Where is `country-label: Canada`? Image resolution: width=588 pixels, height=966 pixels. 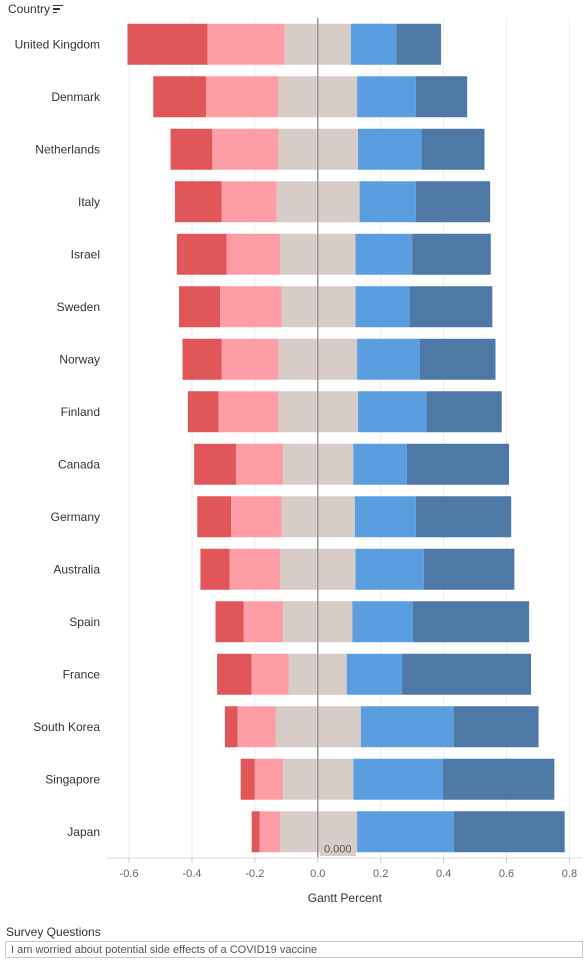
country-label: Canada is located at coordinates (79, 464).